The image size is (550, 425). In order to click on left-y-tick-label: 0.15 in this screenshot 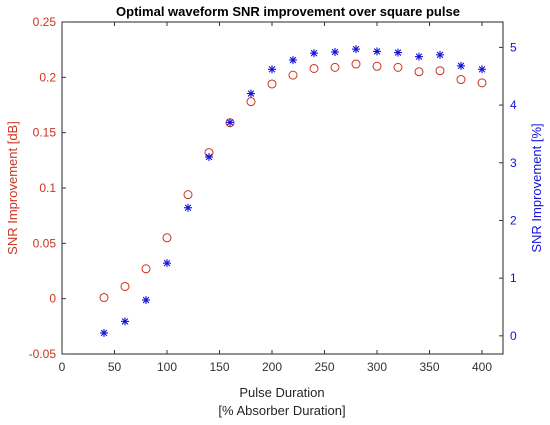, I will do `click(45, 133)`.